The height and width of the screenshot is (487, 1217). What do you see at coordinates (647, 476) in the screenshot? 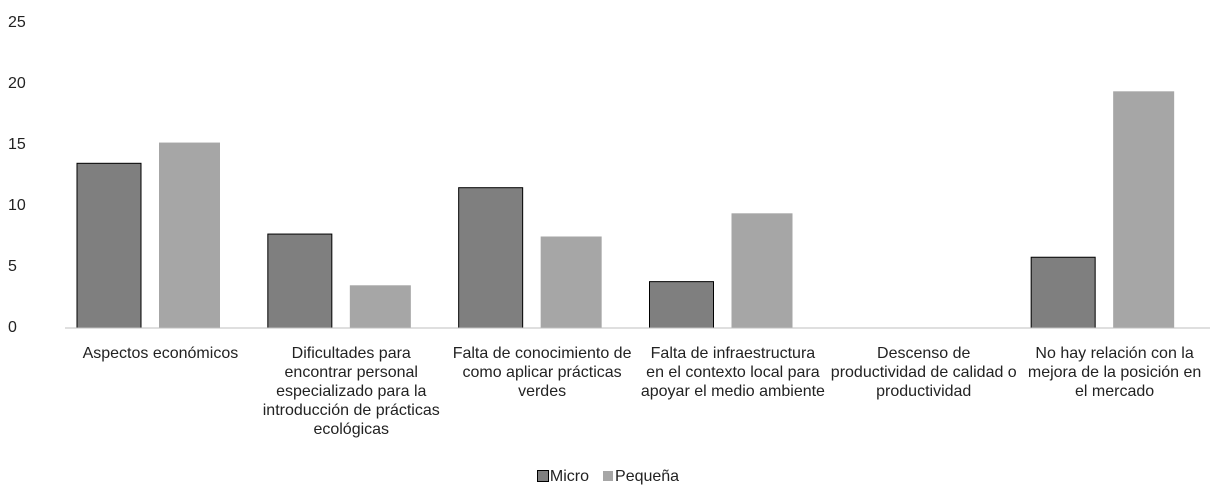
I see `legend-label: Pequeña` at bounding box center [647, 476].